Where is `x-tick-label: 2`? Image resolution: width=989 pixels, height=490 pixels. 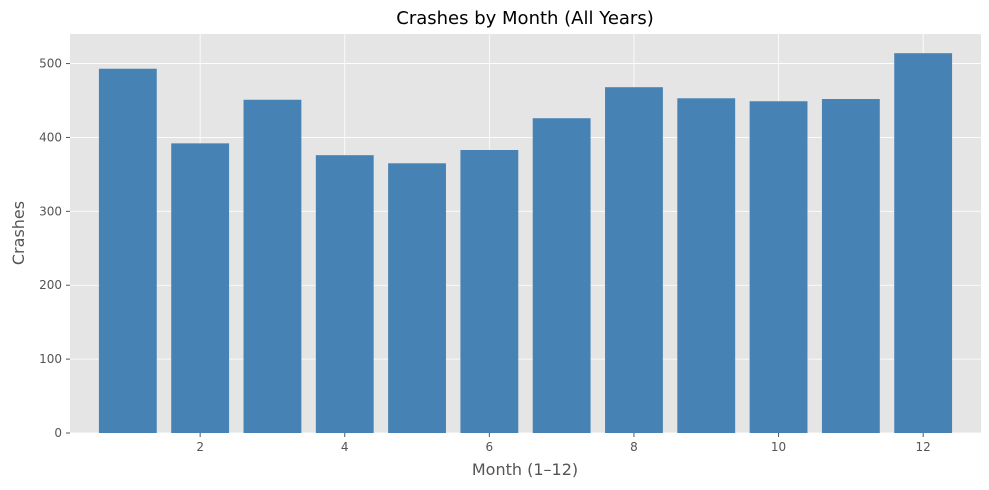 x-tick-label: 2 is located at coordinates (200, 447).